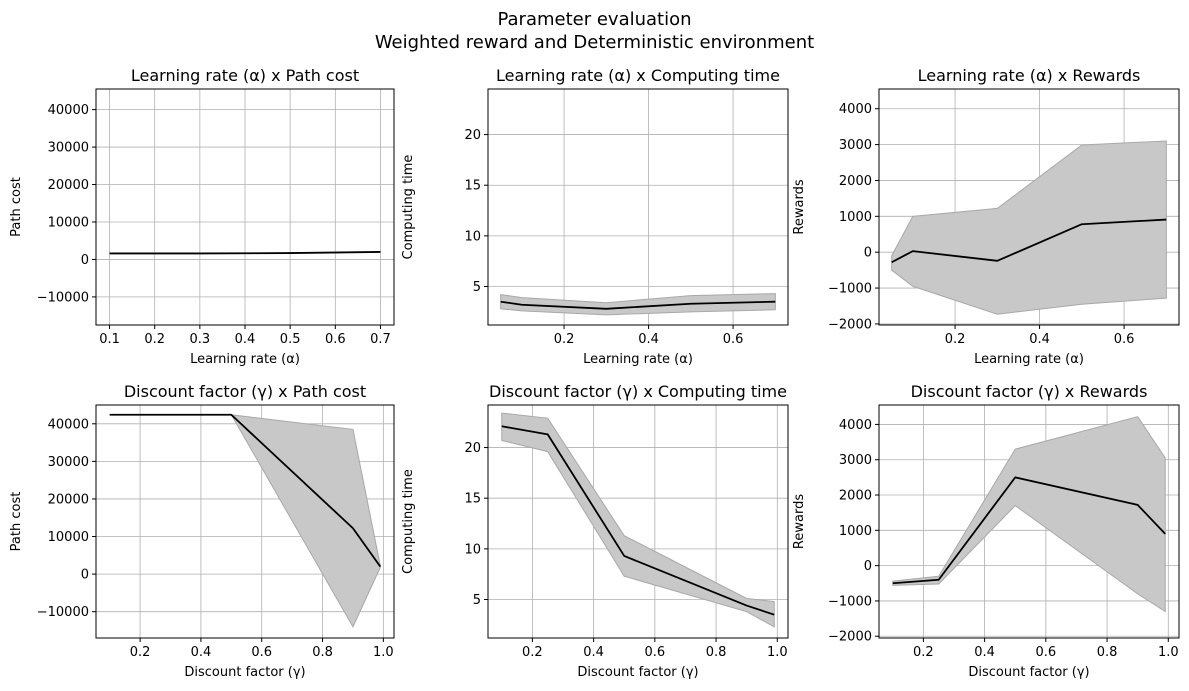 This screenshot has width=1189, height=691. What do you see at coordinates (16, 207) in the screenshot?
I see `y-axis-label: Path cost` at bounding box center [16, 207].